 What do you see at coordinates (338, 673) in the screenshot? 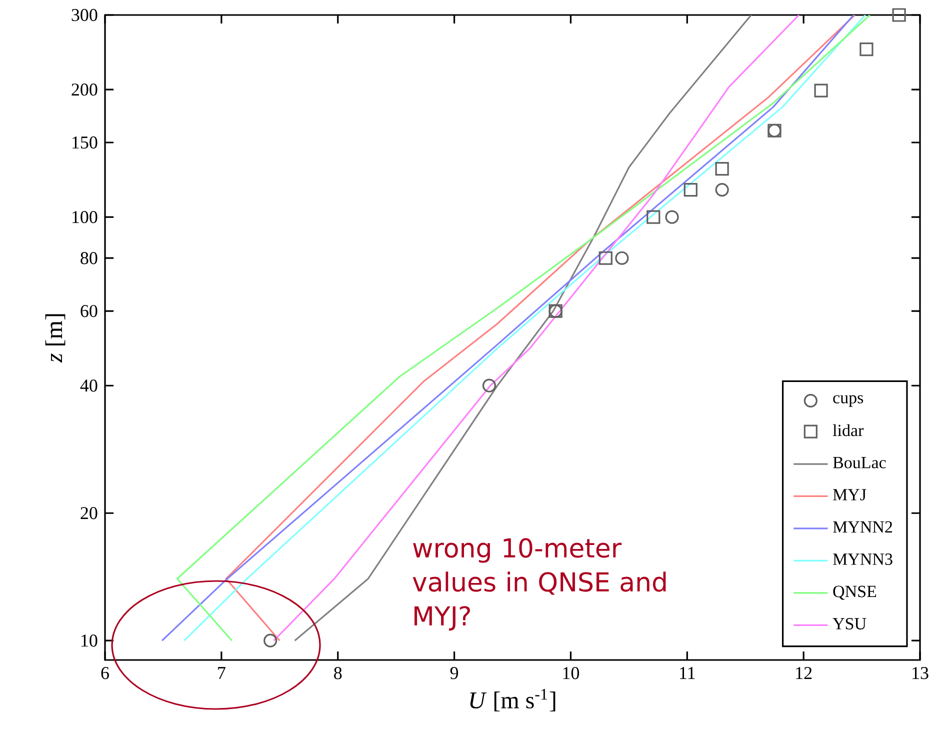
I see `x-tick-label: 8` at bounding box center [338, 673].